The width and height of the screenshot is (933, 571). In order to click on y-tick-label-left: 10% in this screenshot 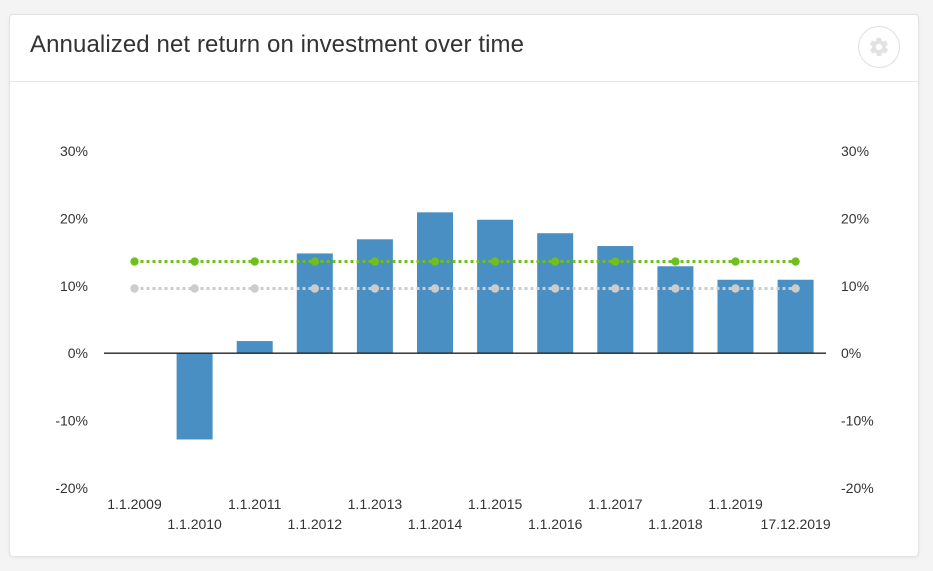, I will do `click(74, 286)`.